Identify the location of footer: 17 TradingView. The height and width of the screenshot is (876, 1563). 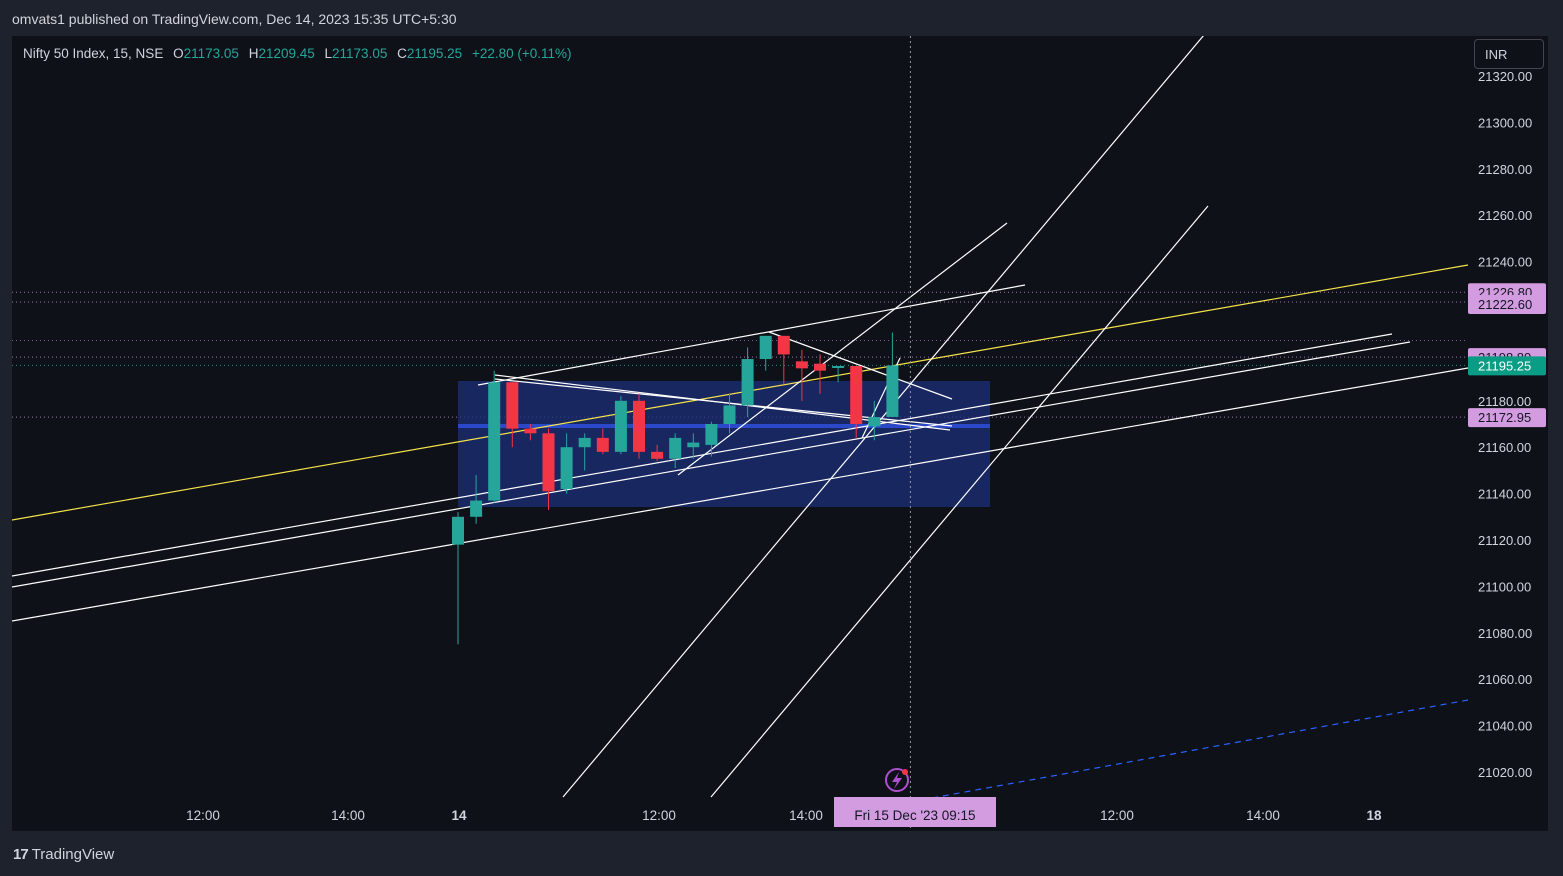
(781, 854).